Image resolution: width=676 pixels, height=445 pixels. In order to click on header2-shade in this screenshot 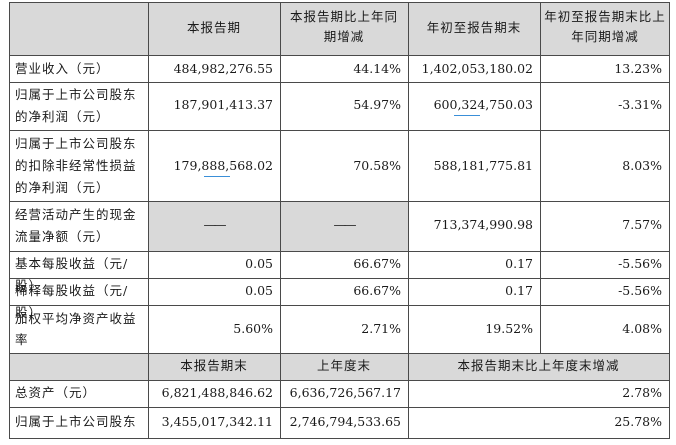, I will do `click(339, 366)`.